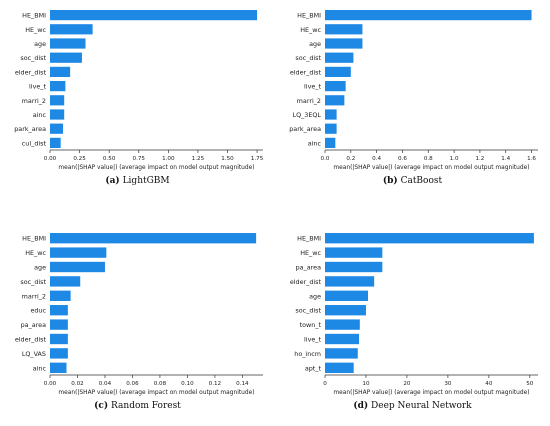 Image resolution: width=550 pixels, height=426 pixels. I want to click on category-label: pa_area, so click(309, 268).